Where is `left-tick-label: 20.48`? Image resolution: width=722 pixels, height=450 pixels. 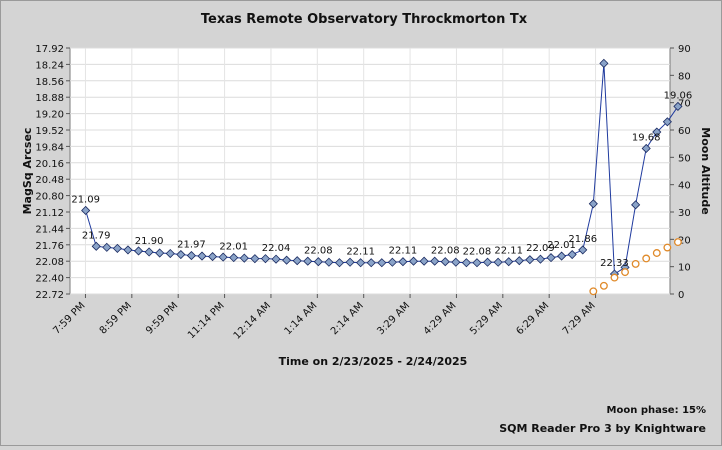
left-tick-label: 20.48 is located at coordinates (49, 180).